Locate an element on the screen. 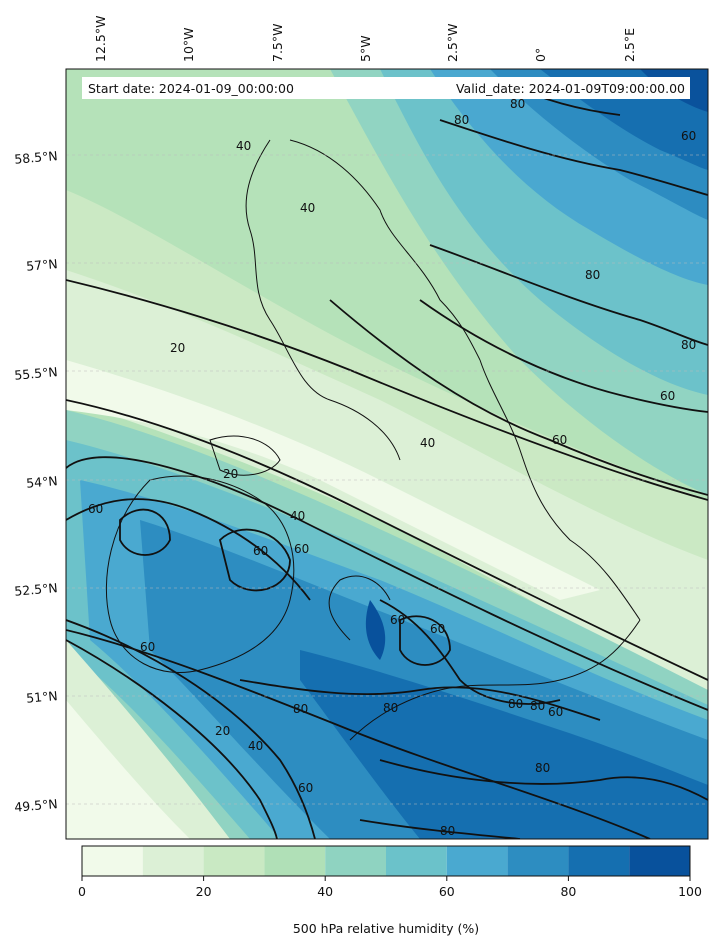  coastline-northern-ireland is located at coordinates (245, 455).